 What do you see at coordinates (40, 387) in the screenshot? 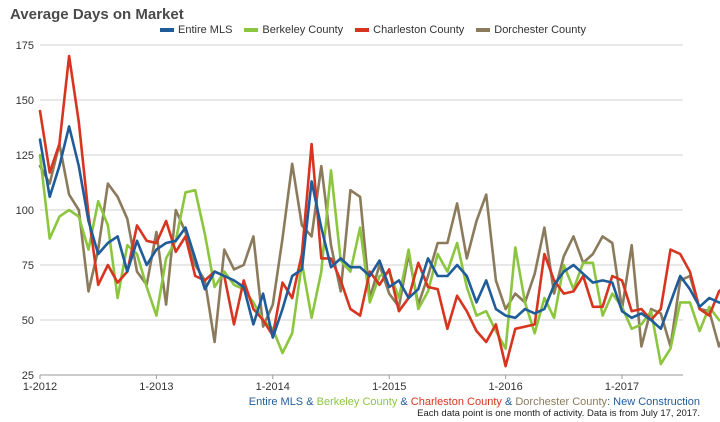
I see `x-tick-label: 1-2012` at bounding box center [40, 387].